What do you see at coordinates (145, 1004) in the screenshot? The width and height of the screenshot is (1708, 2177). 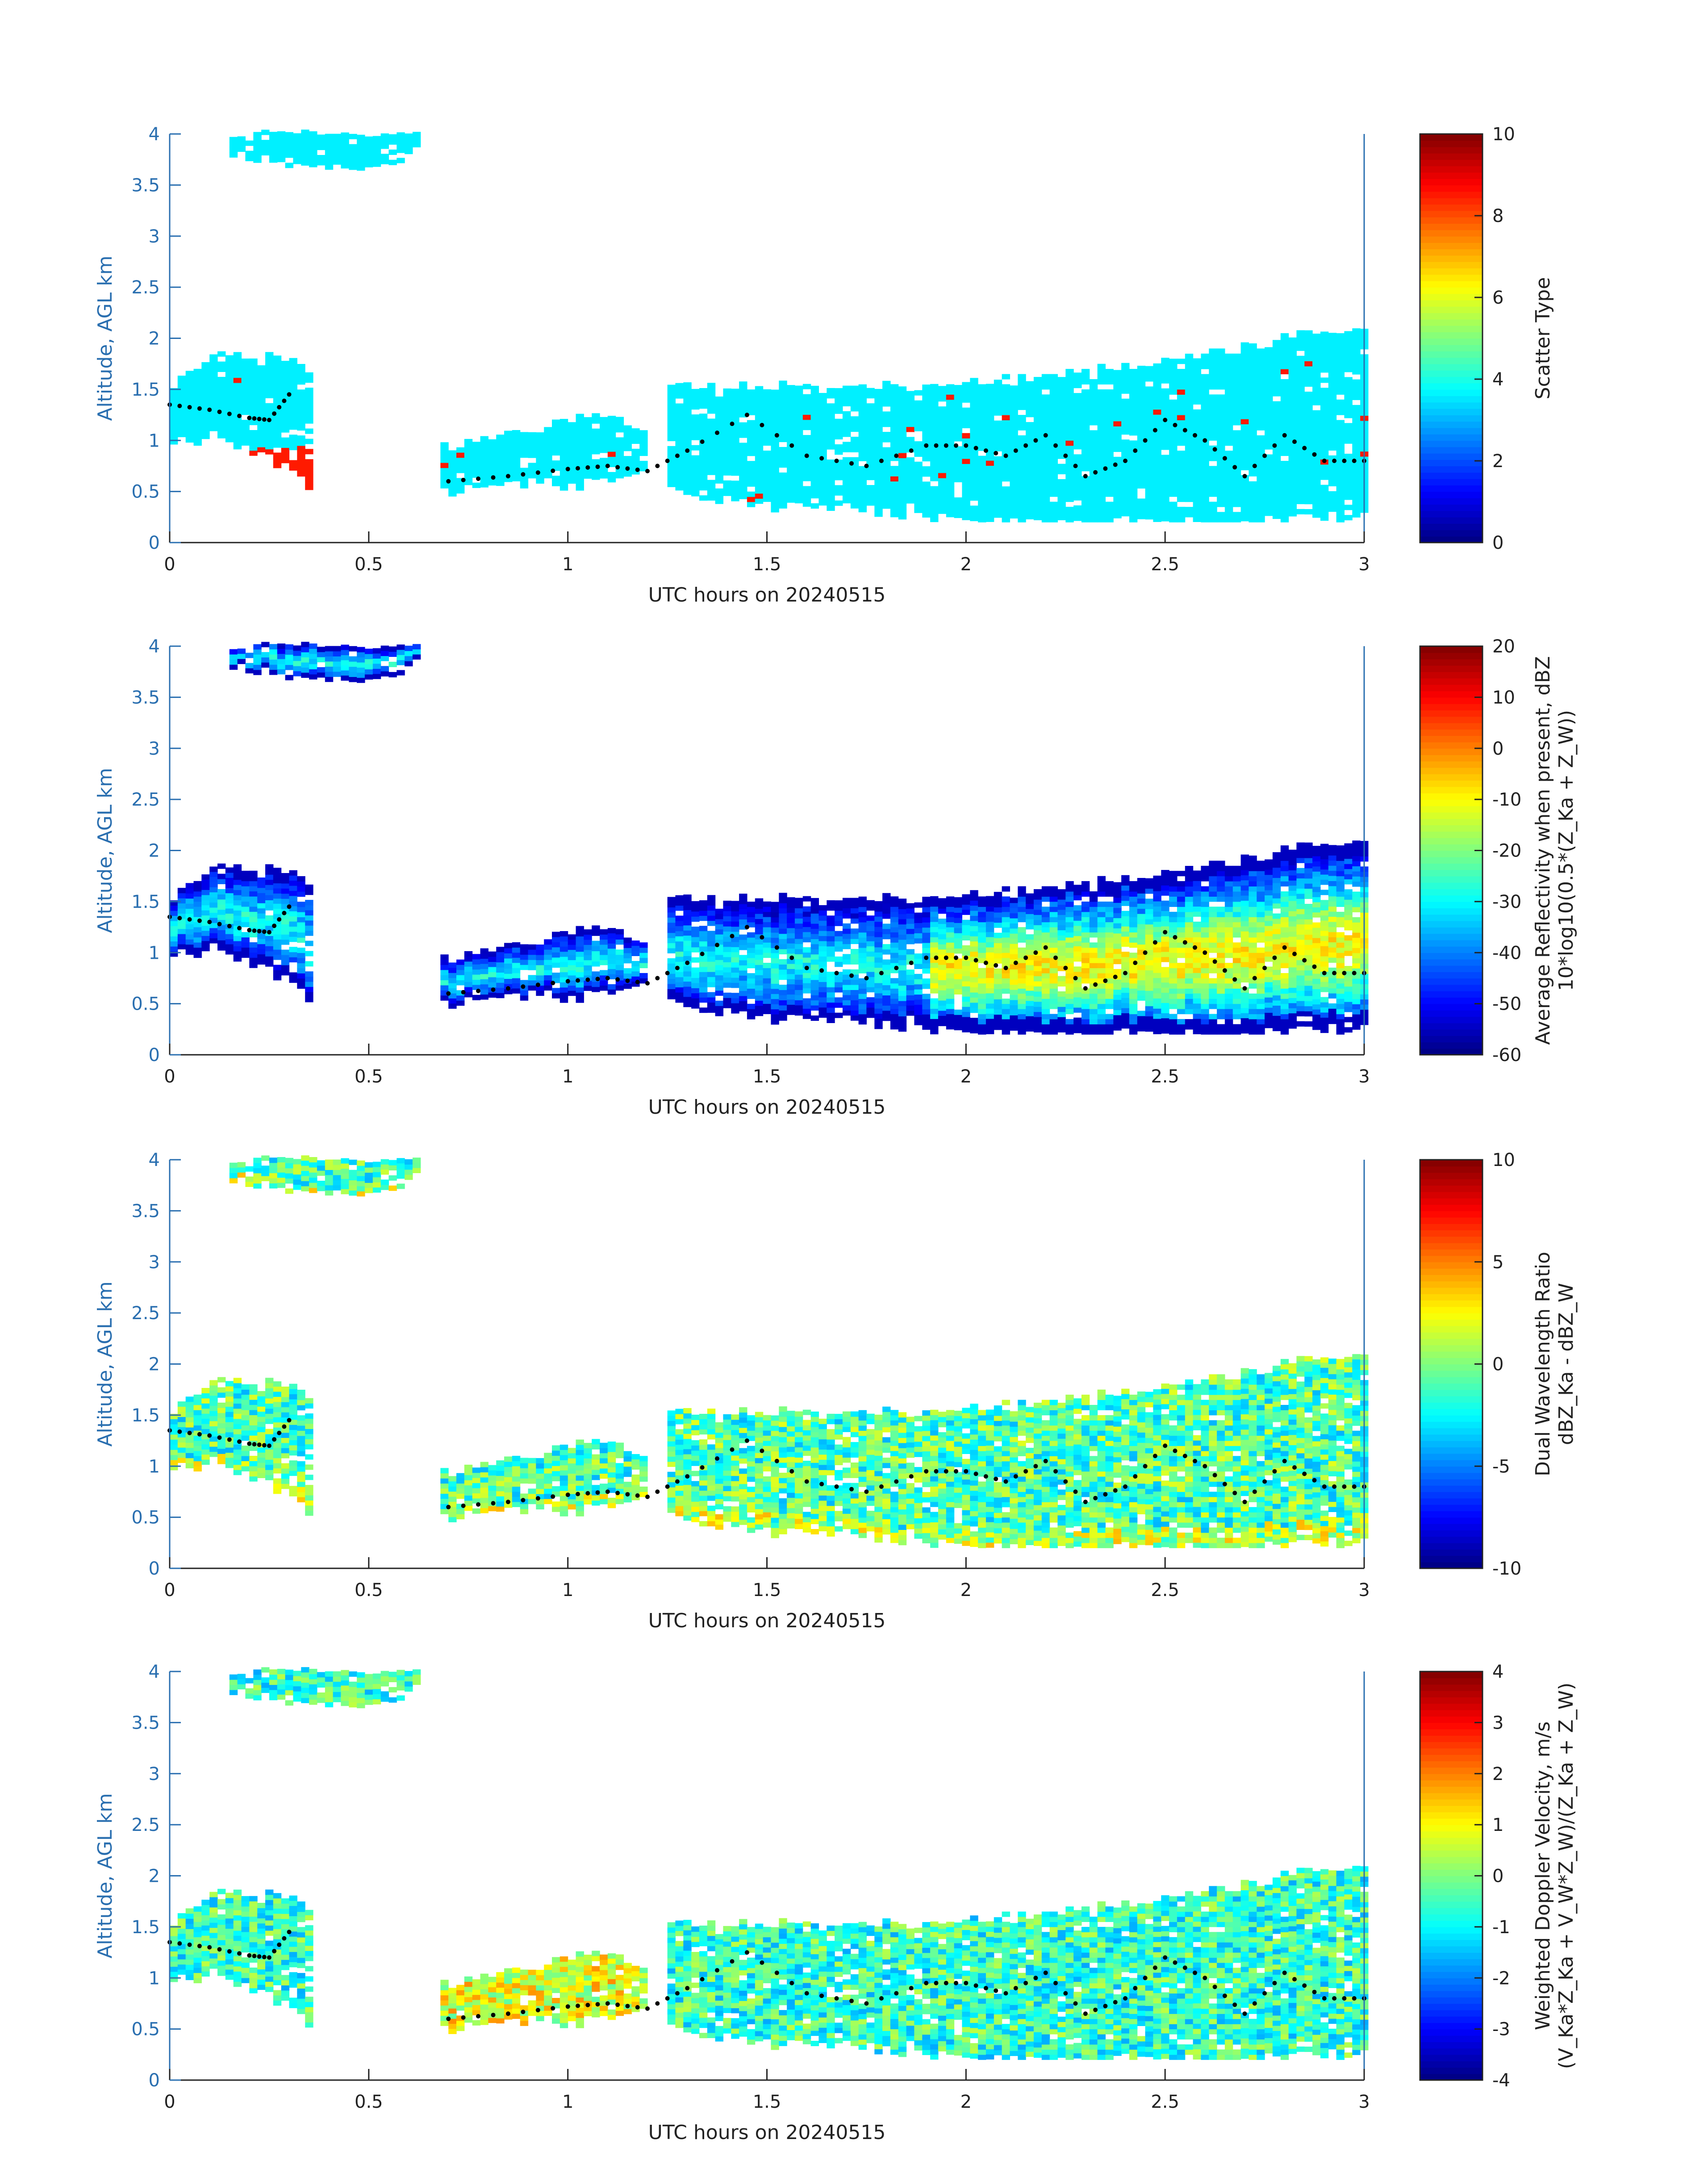 I see `y-tick-label: 0.5` at bounding box center [145, 1004].